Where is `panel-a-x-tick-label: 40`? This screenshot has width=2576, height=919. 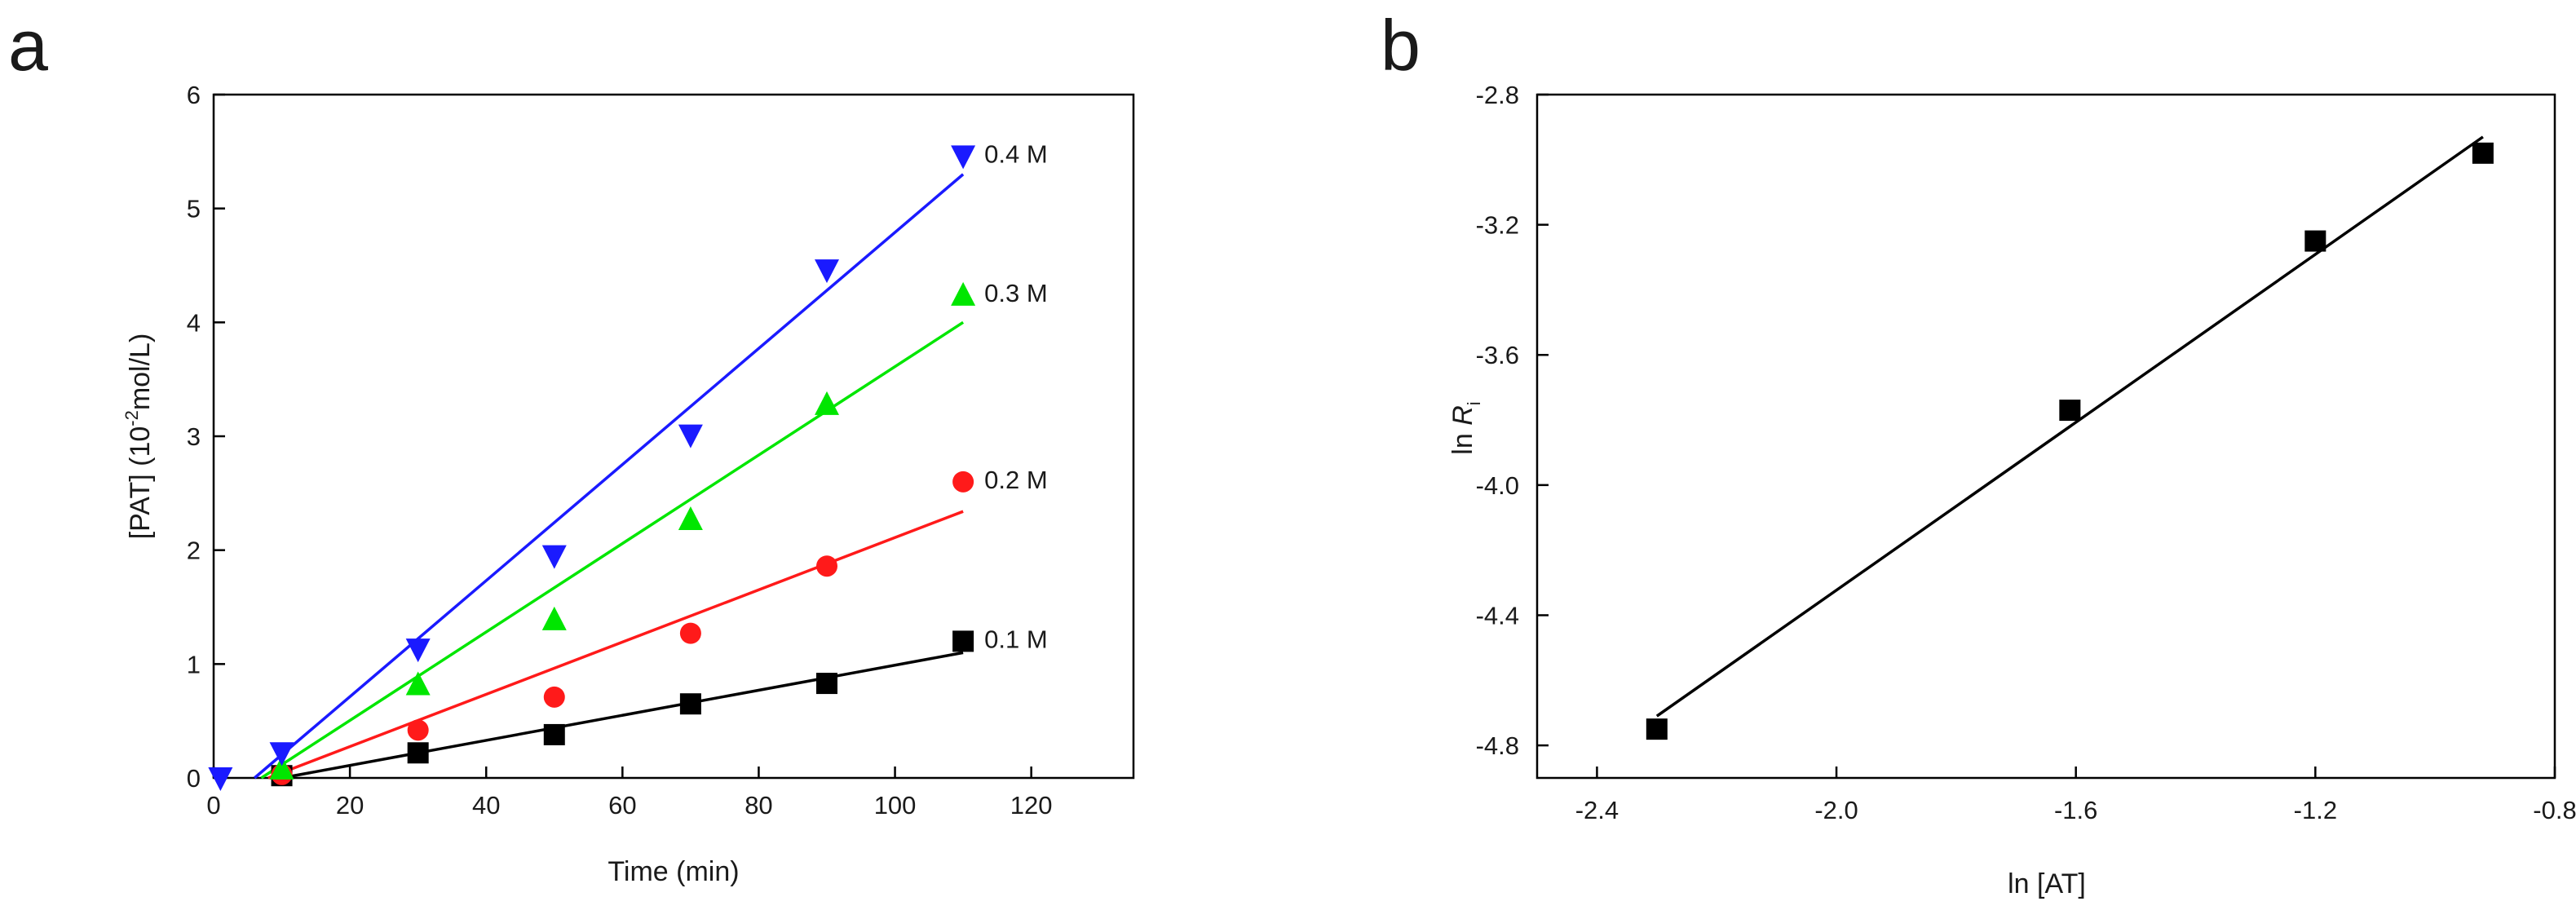
panel-a-x-tick-label: 40 is located at coordinates (486, 805).